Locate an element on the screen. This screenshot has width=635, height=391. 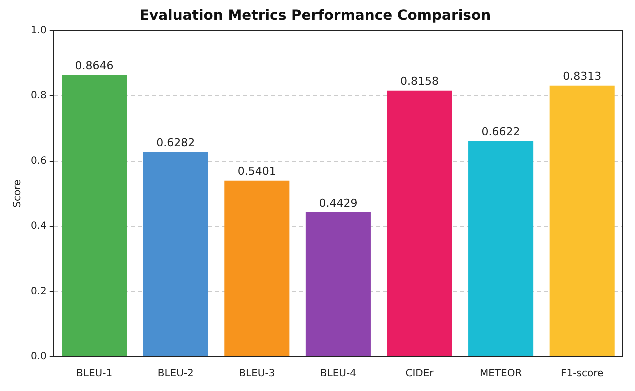
data-label: 0.6282 is located at coordinates (176, 143).